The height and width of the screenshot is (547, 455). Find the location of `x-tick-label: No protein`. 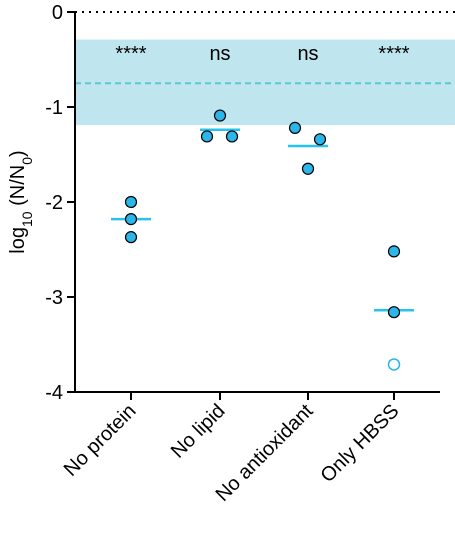

x-tick-label: No protein is located at coordinates (100, 440).